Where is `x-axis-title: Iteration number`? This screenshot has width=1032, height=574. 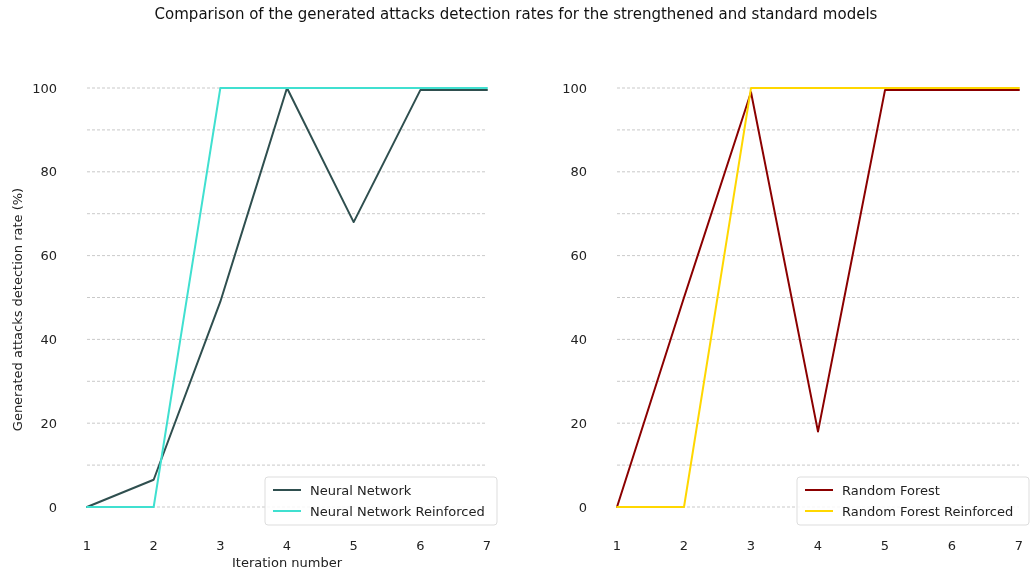 x-axis-title: Iteration number is located at coordinates (287, 562).